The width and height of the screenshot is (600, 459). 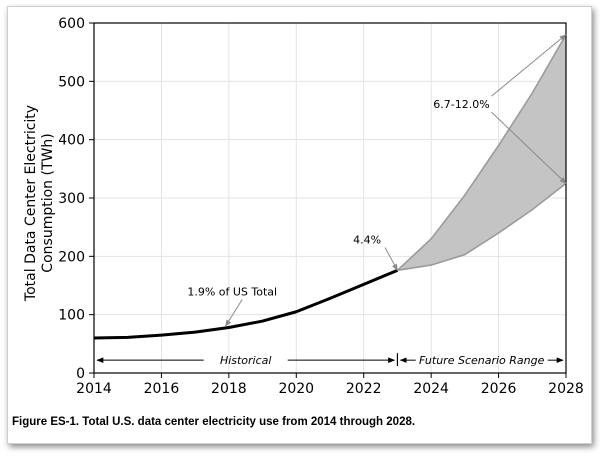 What do you see at coordinates (482, 227) in the screenshot?
I see `future-low-line` at bounding box center [482, 227].